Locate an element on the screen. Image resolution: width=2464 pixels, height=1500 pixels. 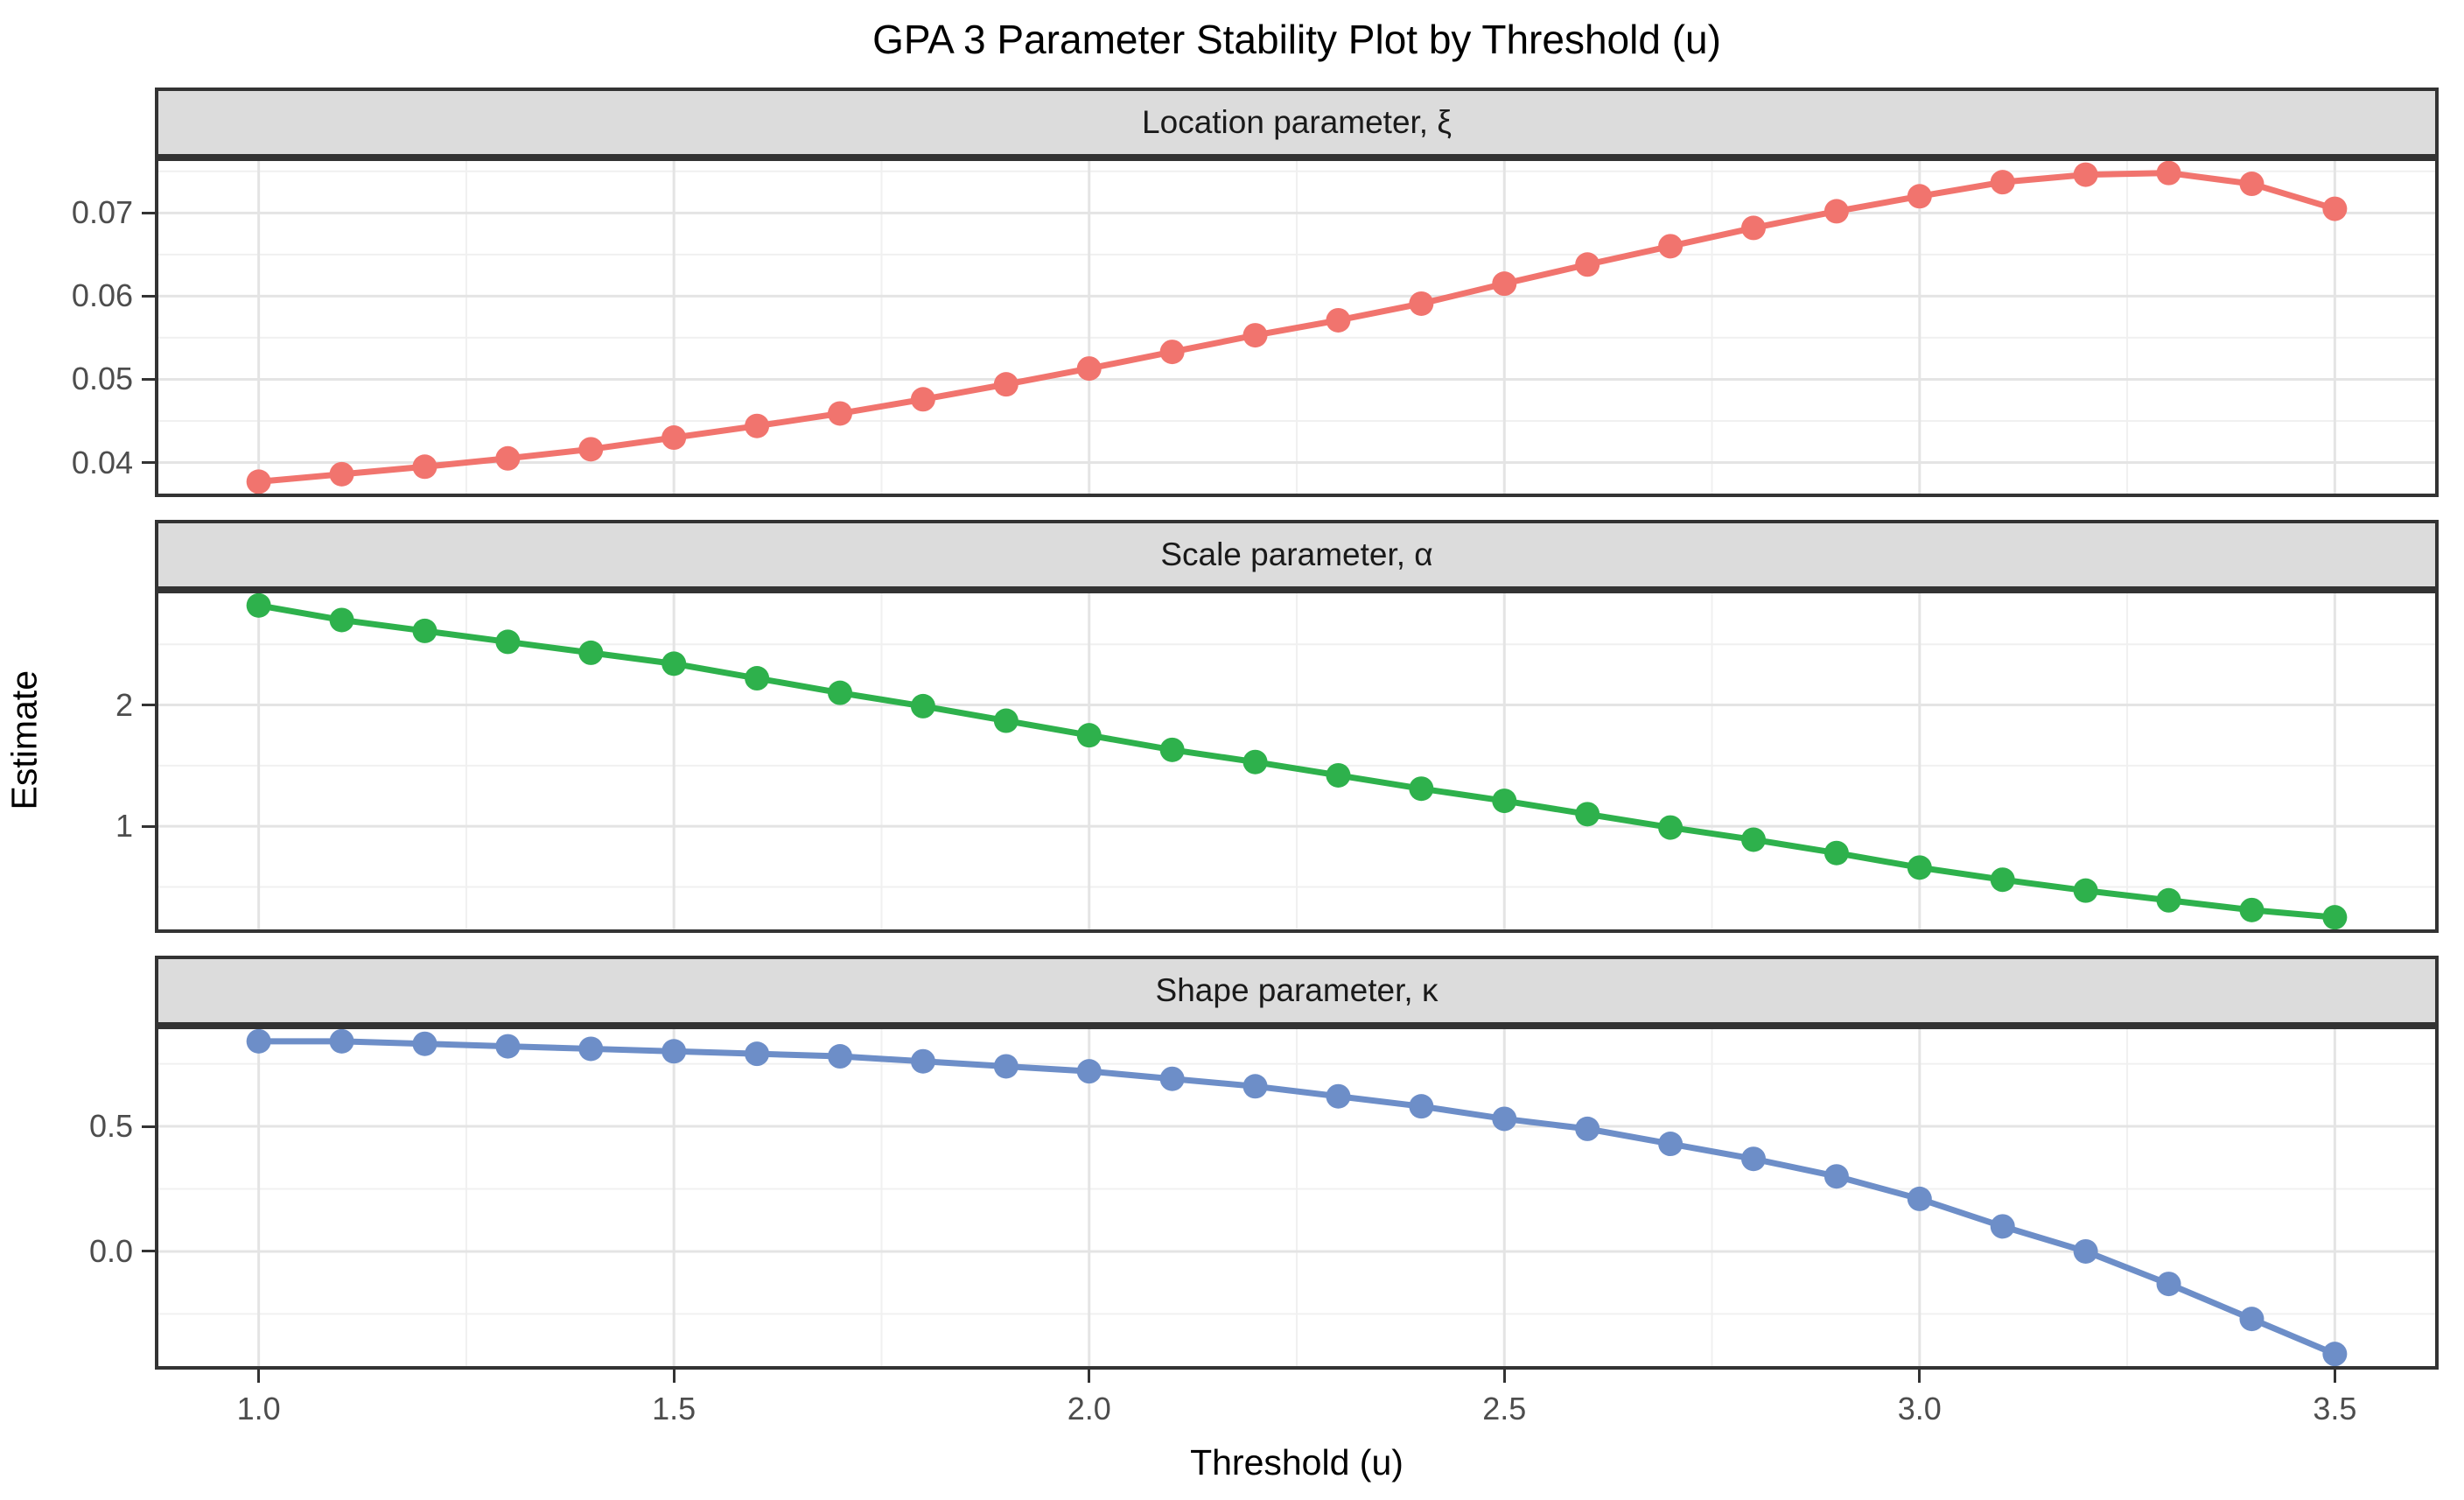
y-tick-label: 0.5 is located at coordinates (110, 1127).